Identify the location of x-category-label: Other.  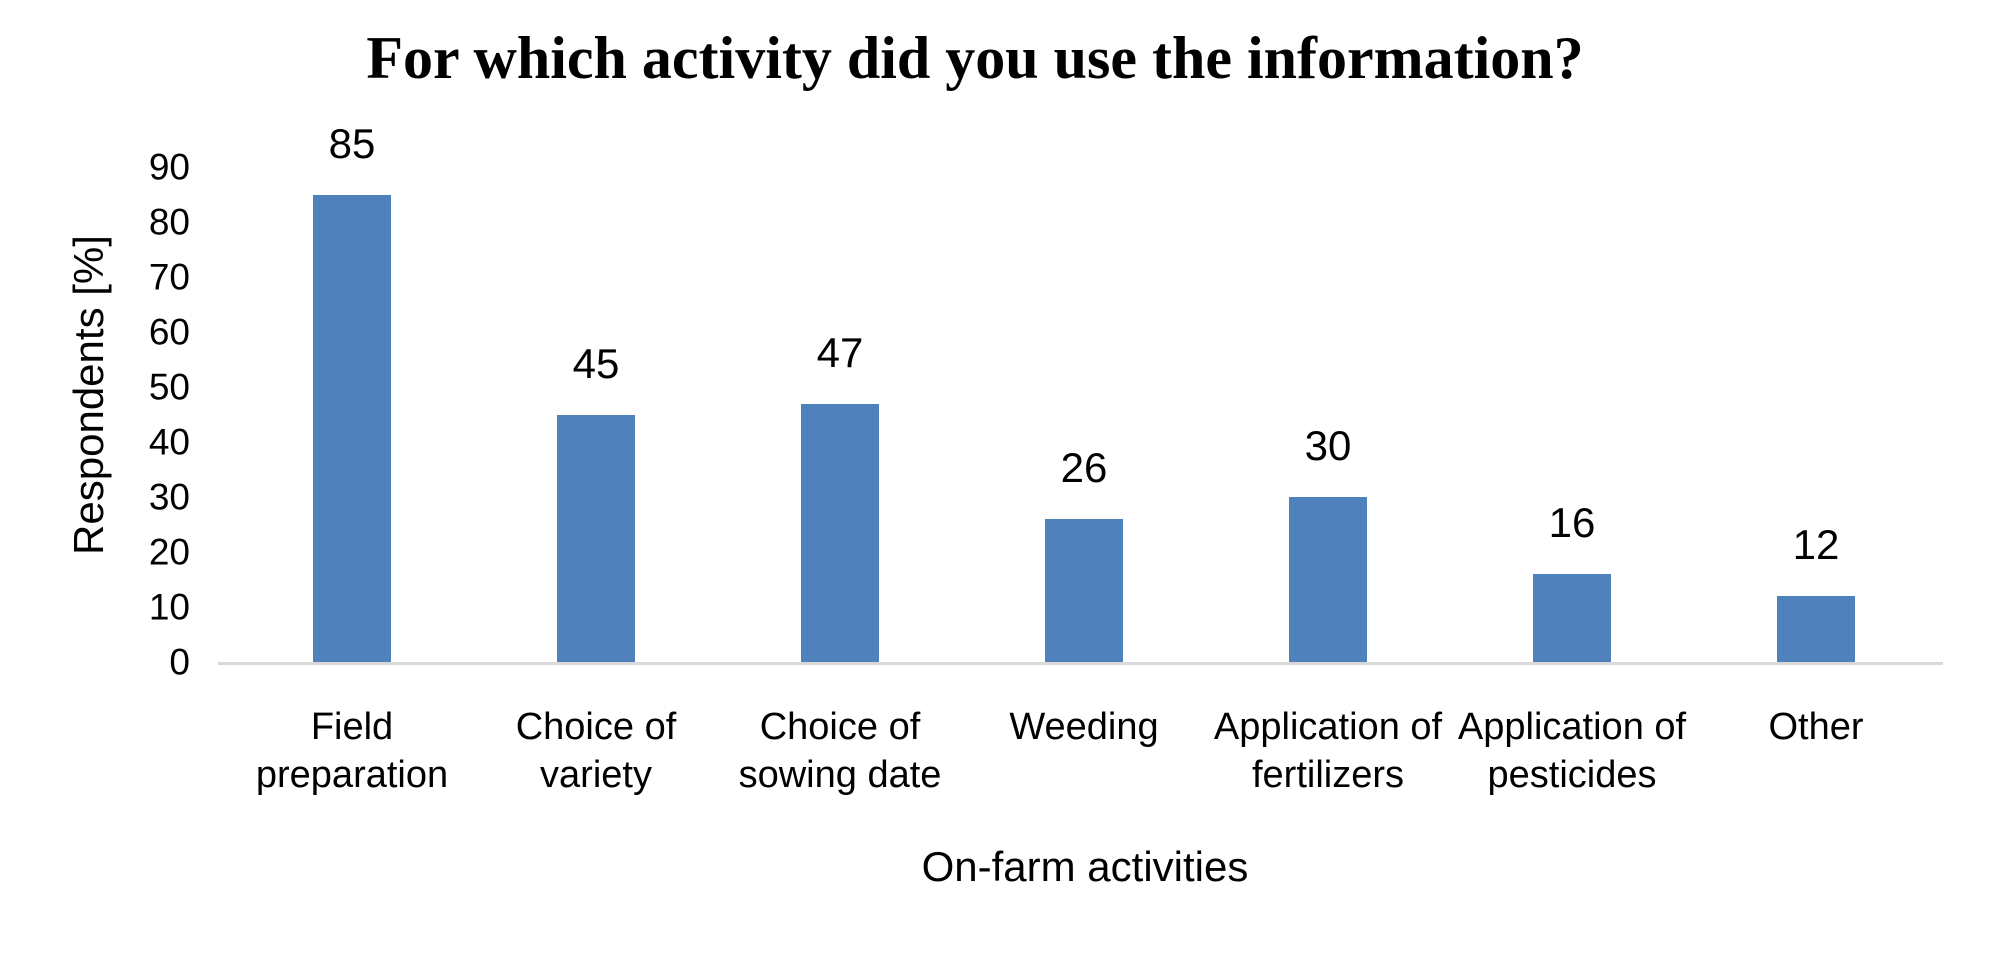
(1816, 727).